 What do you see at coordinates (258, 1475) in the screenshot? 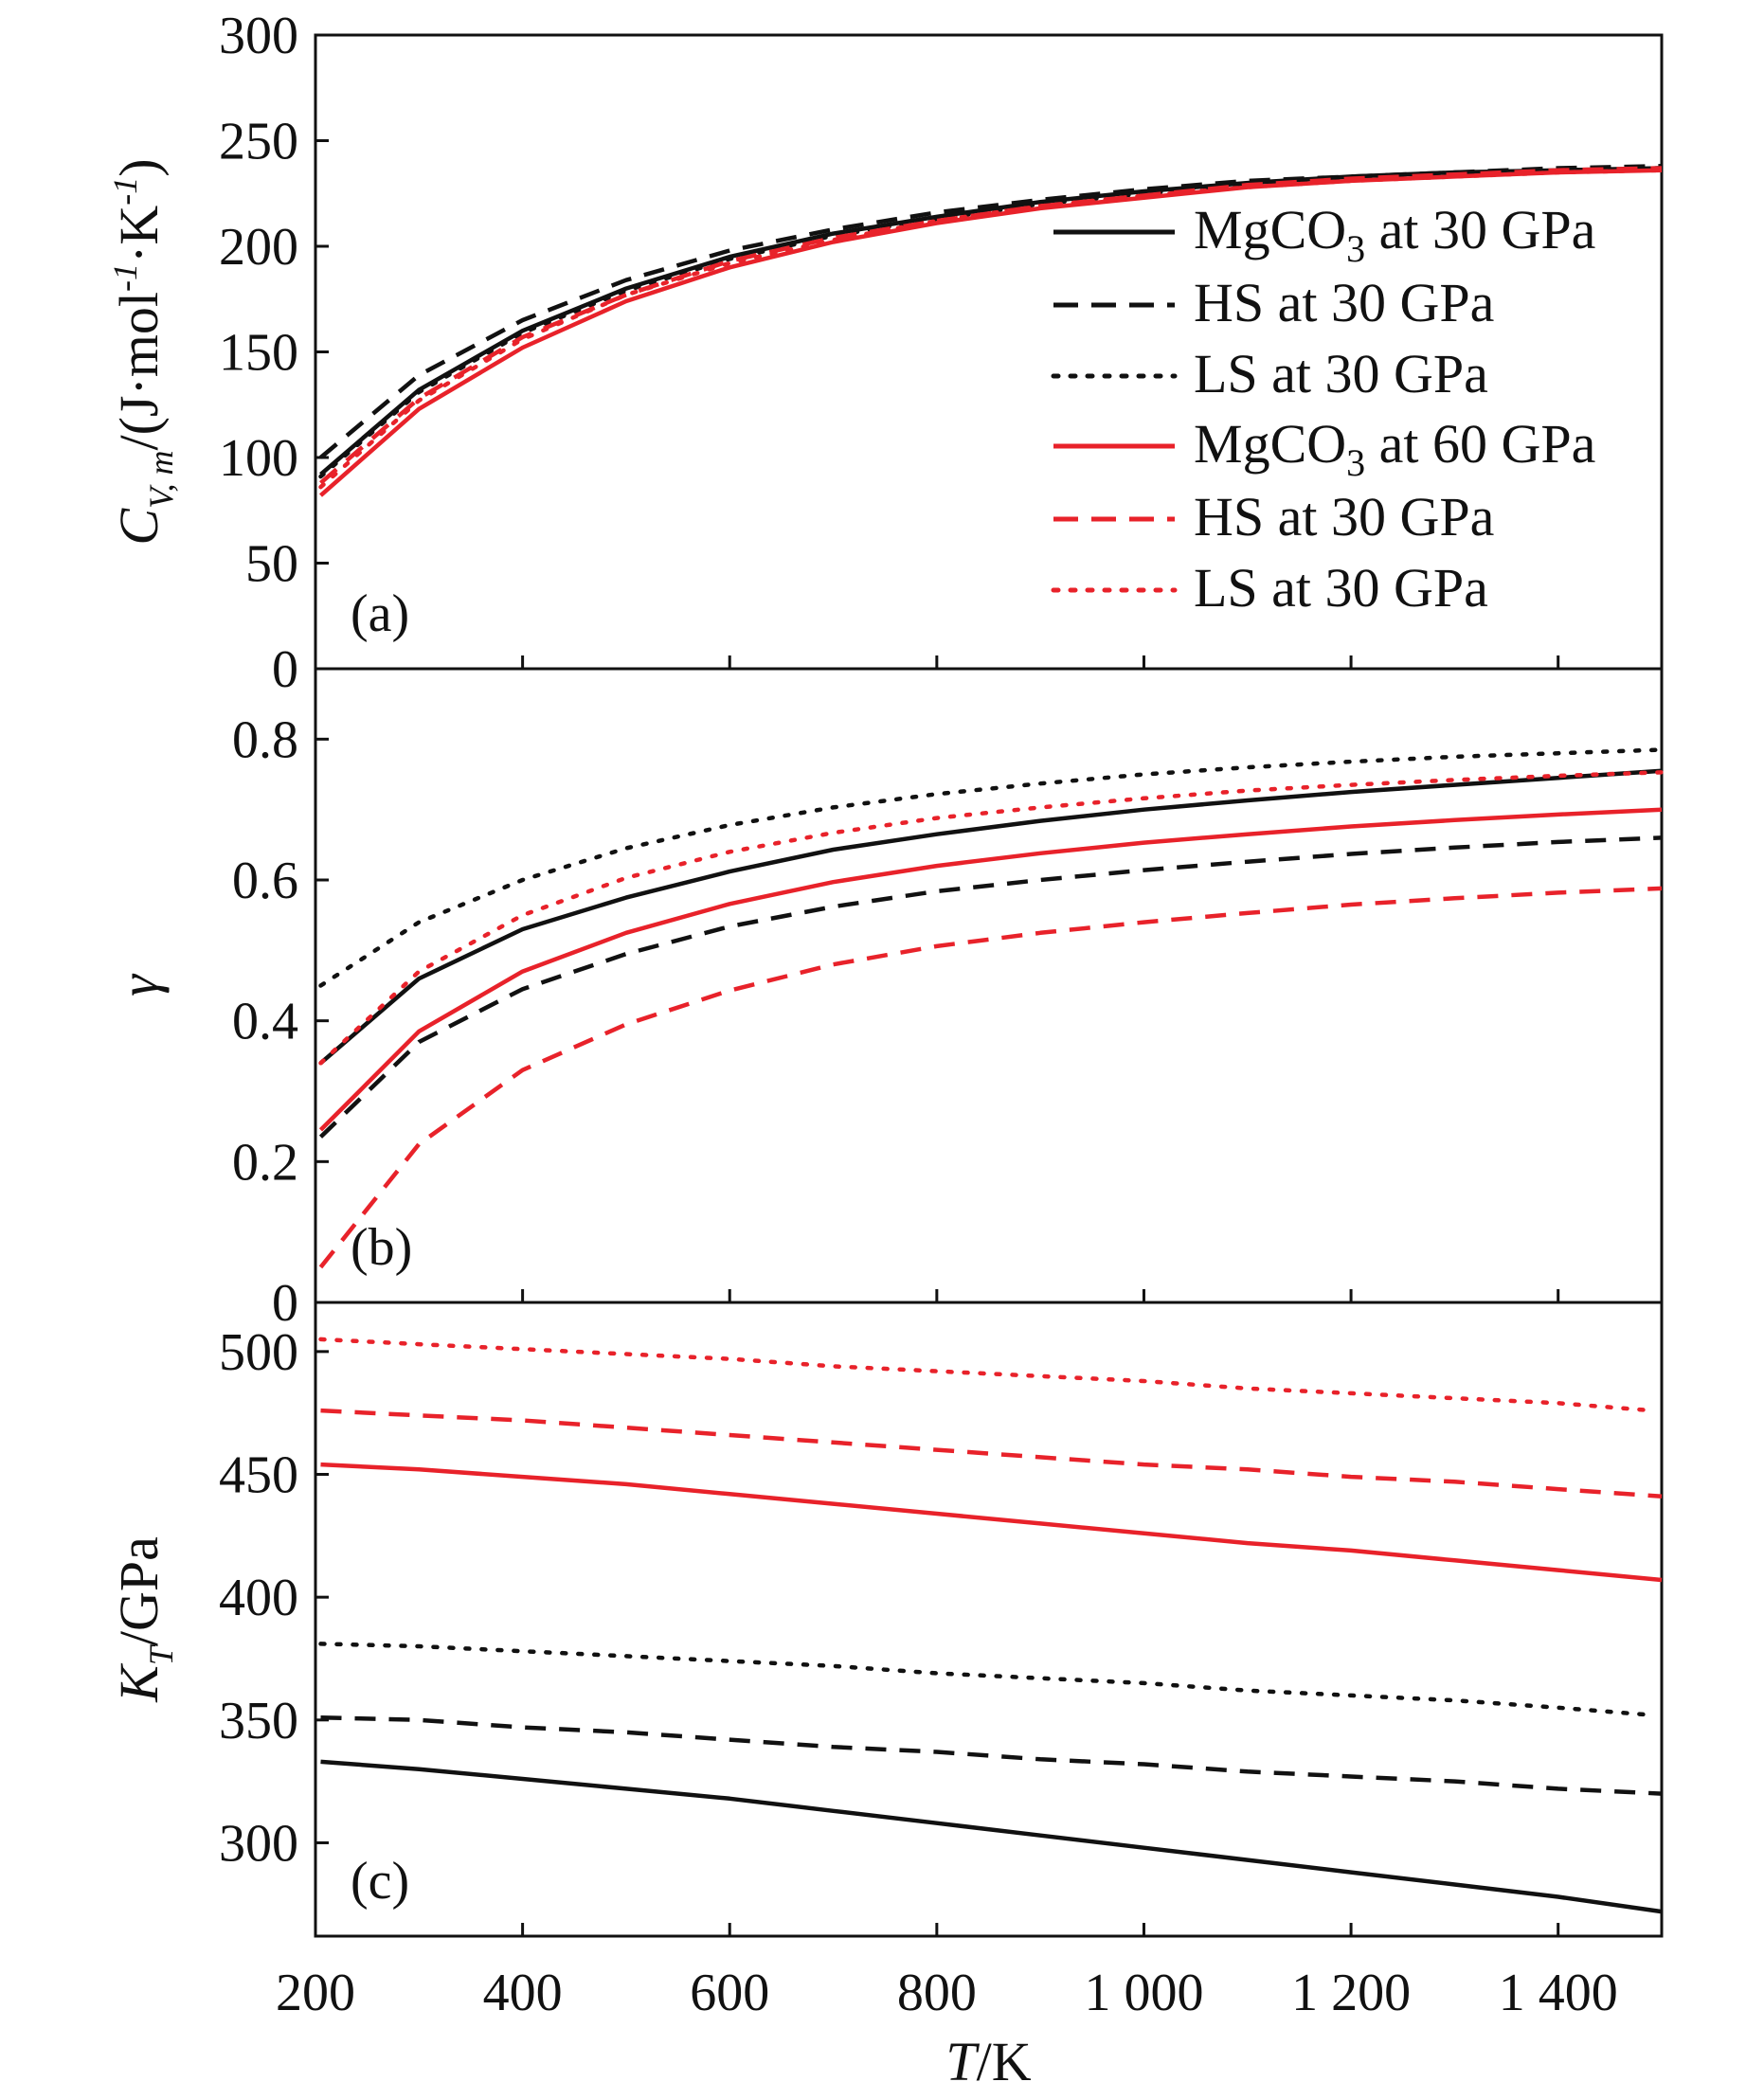
I see `y-tick-label-c: 450` at bounding box center [258, 1475].